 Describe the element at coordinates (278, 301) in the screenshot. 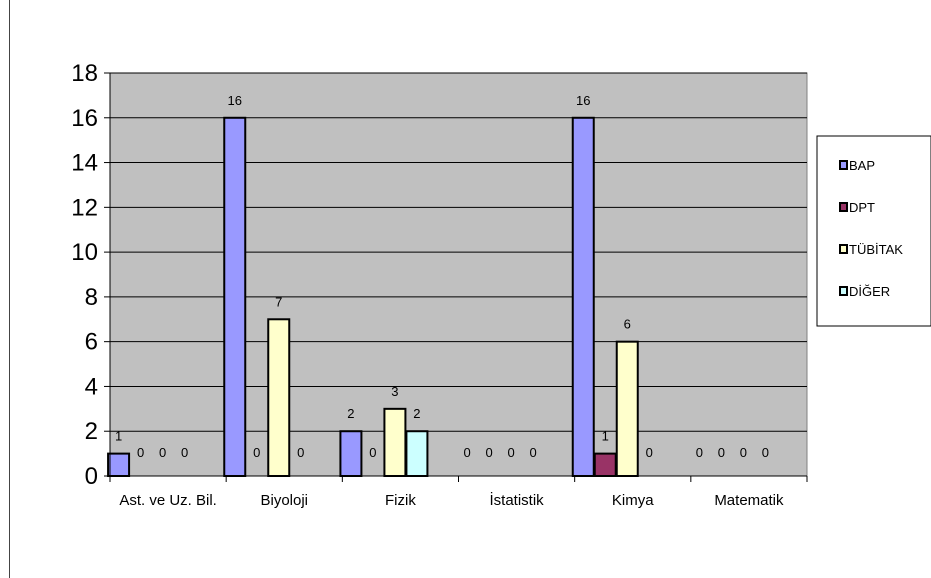

I see `data-label: 7` at that location.